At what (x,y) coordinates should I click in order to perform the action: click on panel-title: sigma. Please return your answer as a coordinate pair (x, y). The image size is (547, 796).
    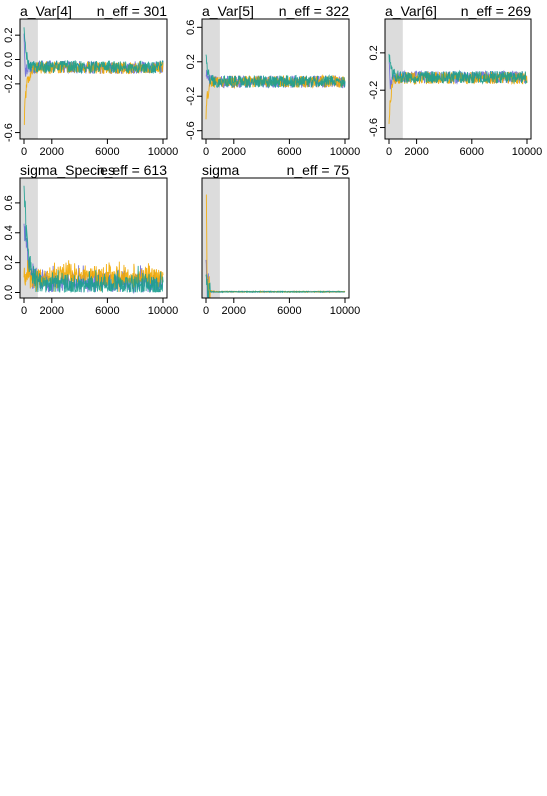
    Looking at the image, I should click on (221, 170).